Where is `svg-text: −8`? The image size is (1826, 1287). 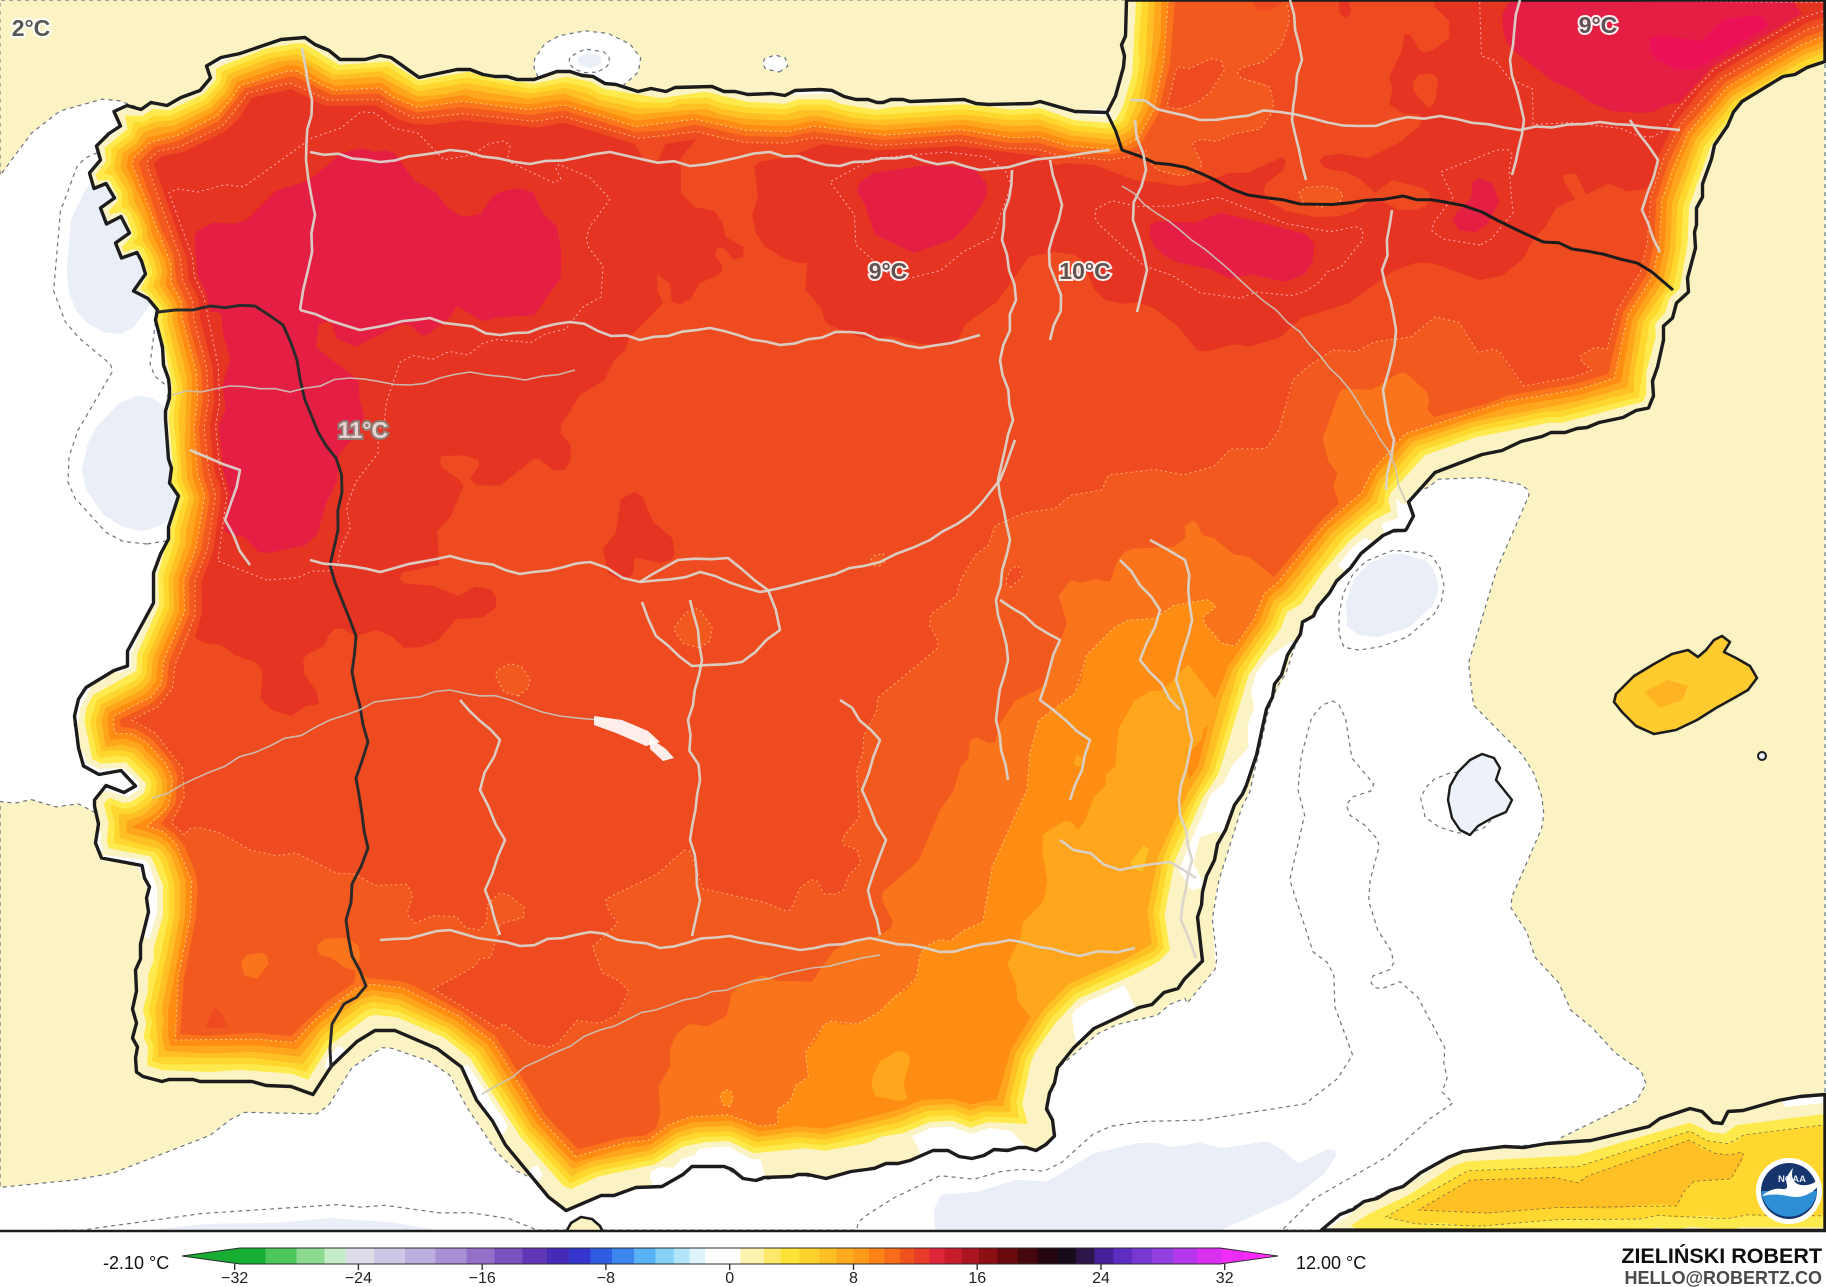
svg-text: −8 is located at coordinates (606, 1278).